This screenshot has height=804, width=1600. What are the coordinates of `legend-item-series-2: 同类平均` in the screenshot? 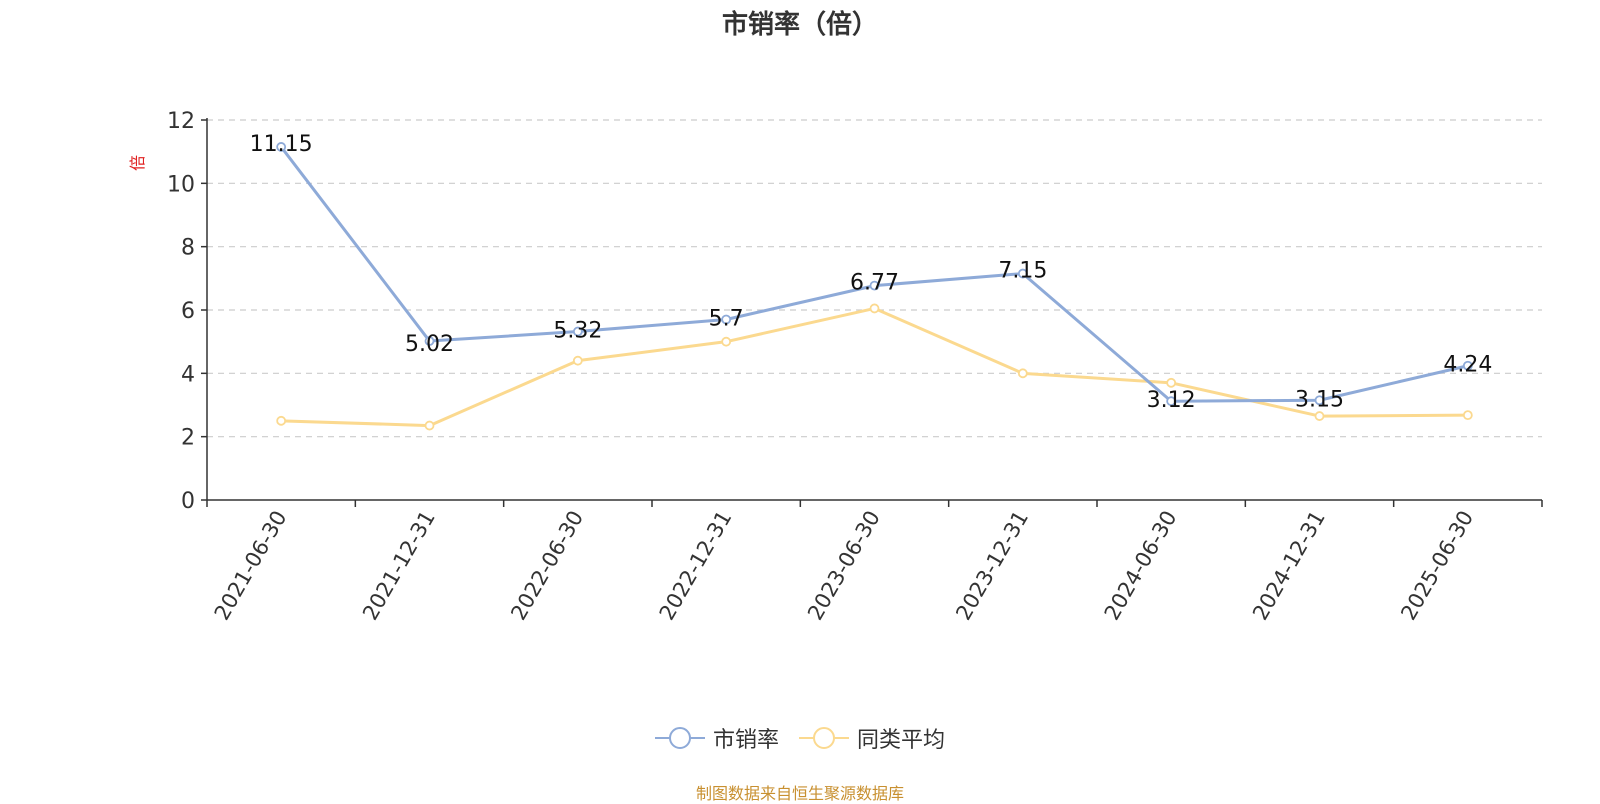 It's located at (872, 738).